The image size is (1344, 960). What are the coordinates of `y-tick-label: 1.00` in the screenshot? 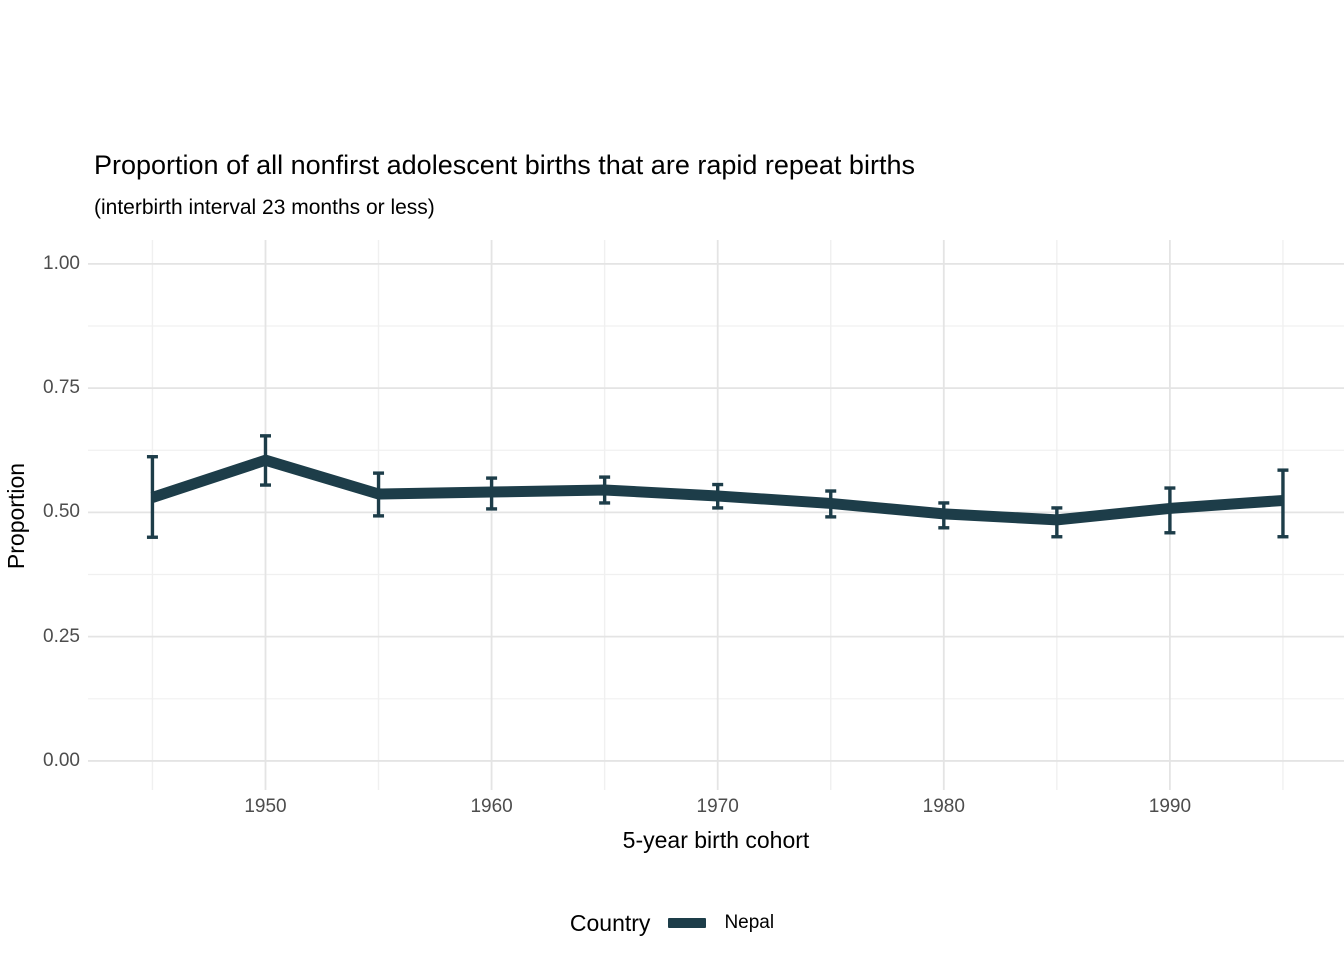 It's located at (61, 263).